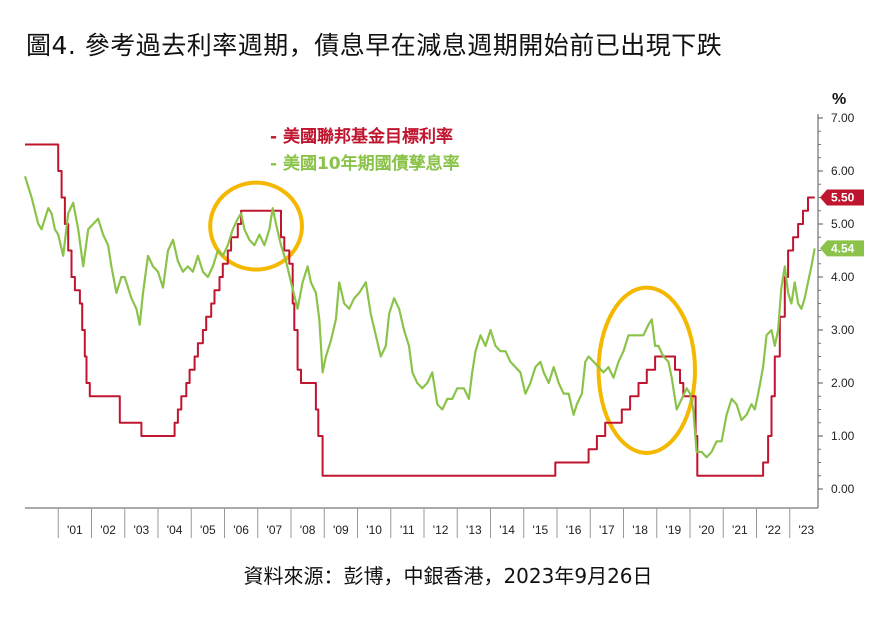 The height and width of the screenshot is (625, 896). What do you see at coordinates (507, 530) in the screenshot?
I see `x-tick-label: '14` at bounding box center [507, 530].